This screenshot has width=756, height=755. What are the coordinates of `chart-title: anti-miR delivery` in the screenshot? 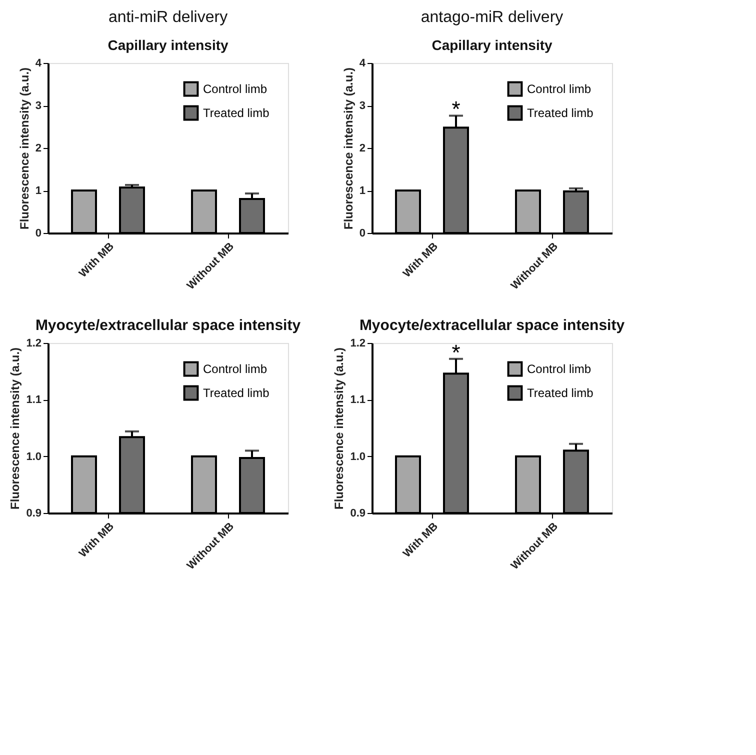 It's located at (168, 17).